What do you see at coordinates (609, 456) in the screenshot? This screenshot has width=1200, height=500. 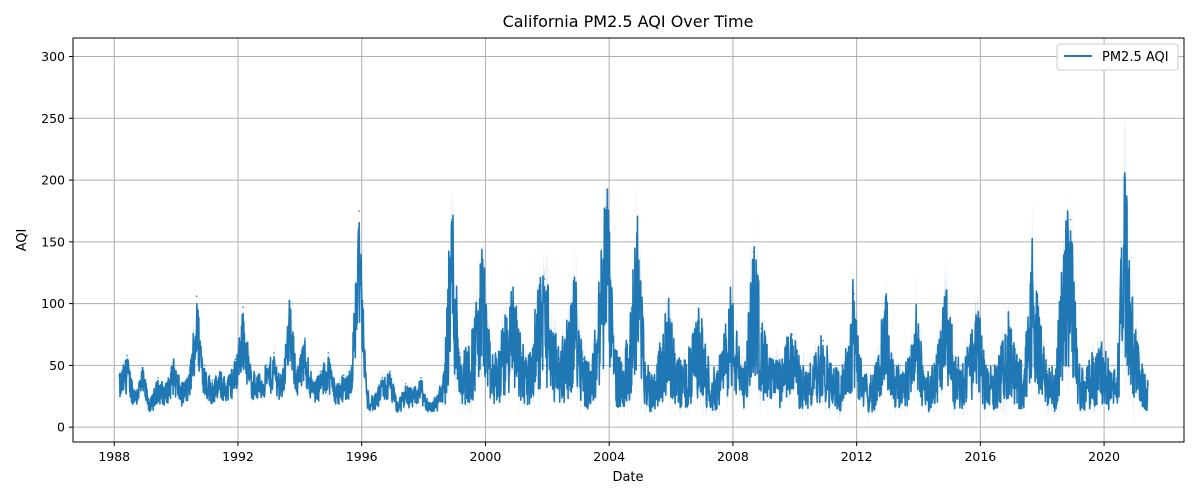 I see `x-tick-label: 2004` at bounding box center [609, 456].